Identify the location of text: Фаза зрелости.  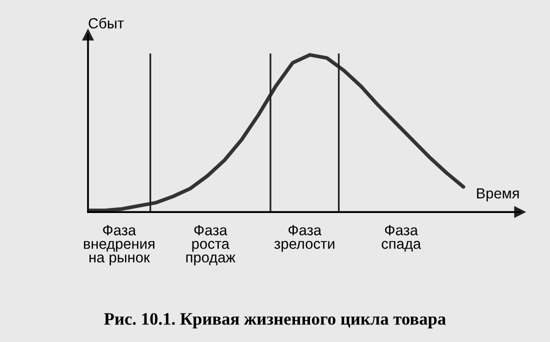
(304, 238).